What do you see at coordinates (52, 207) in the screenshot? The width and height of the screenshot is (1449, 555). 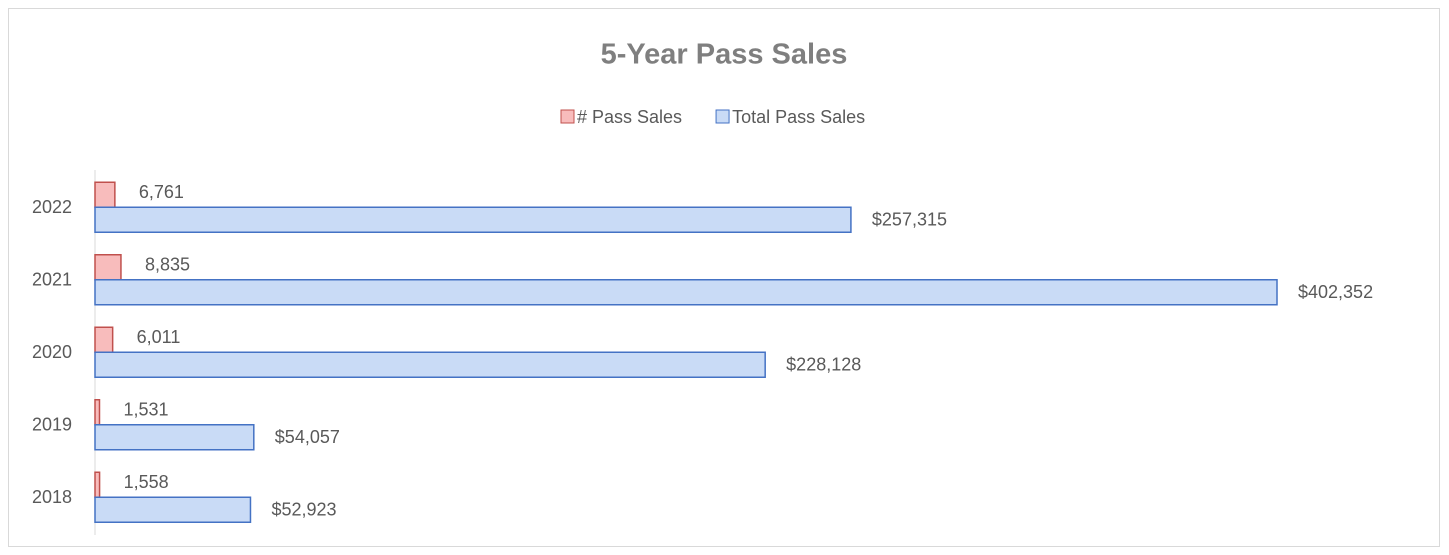 I see `y-tick-label: 2022` at bounding box center [52, 207].